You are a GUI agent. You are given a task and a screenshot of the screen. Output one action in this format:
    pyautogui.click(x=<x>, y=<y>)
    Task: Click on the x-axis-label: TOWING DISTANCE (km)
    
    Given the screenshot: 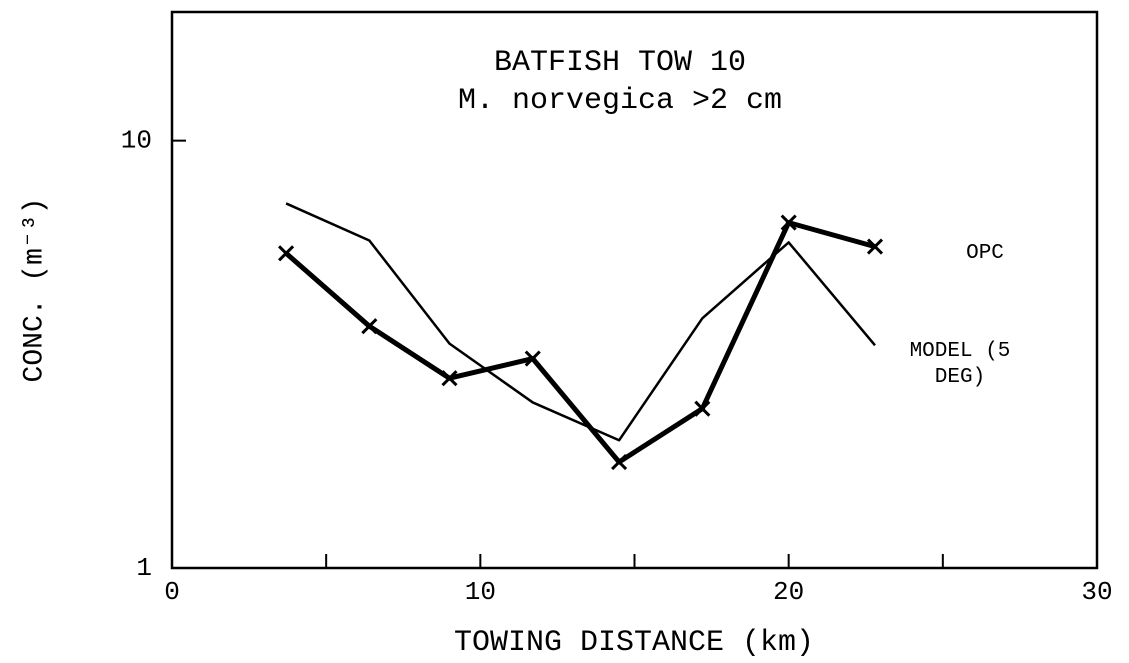 What is the action you would take?
    pyautogui.click(x=634, y=643)
    